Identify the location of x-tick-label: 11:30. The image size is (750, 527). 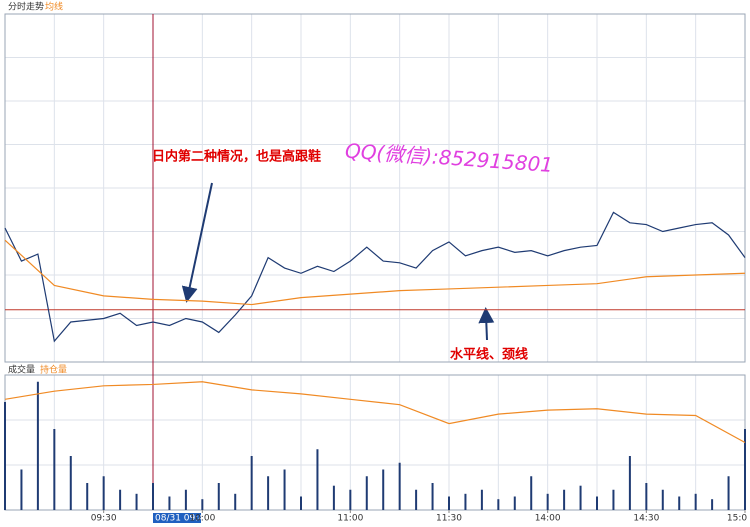
(449, 519).